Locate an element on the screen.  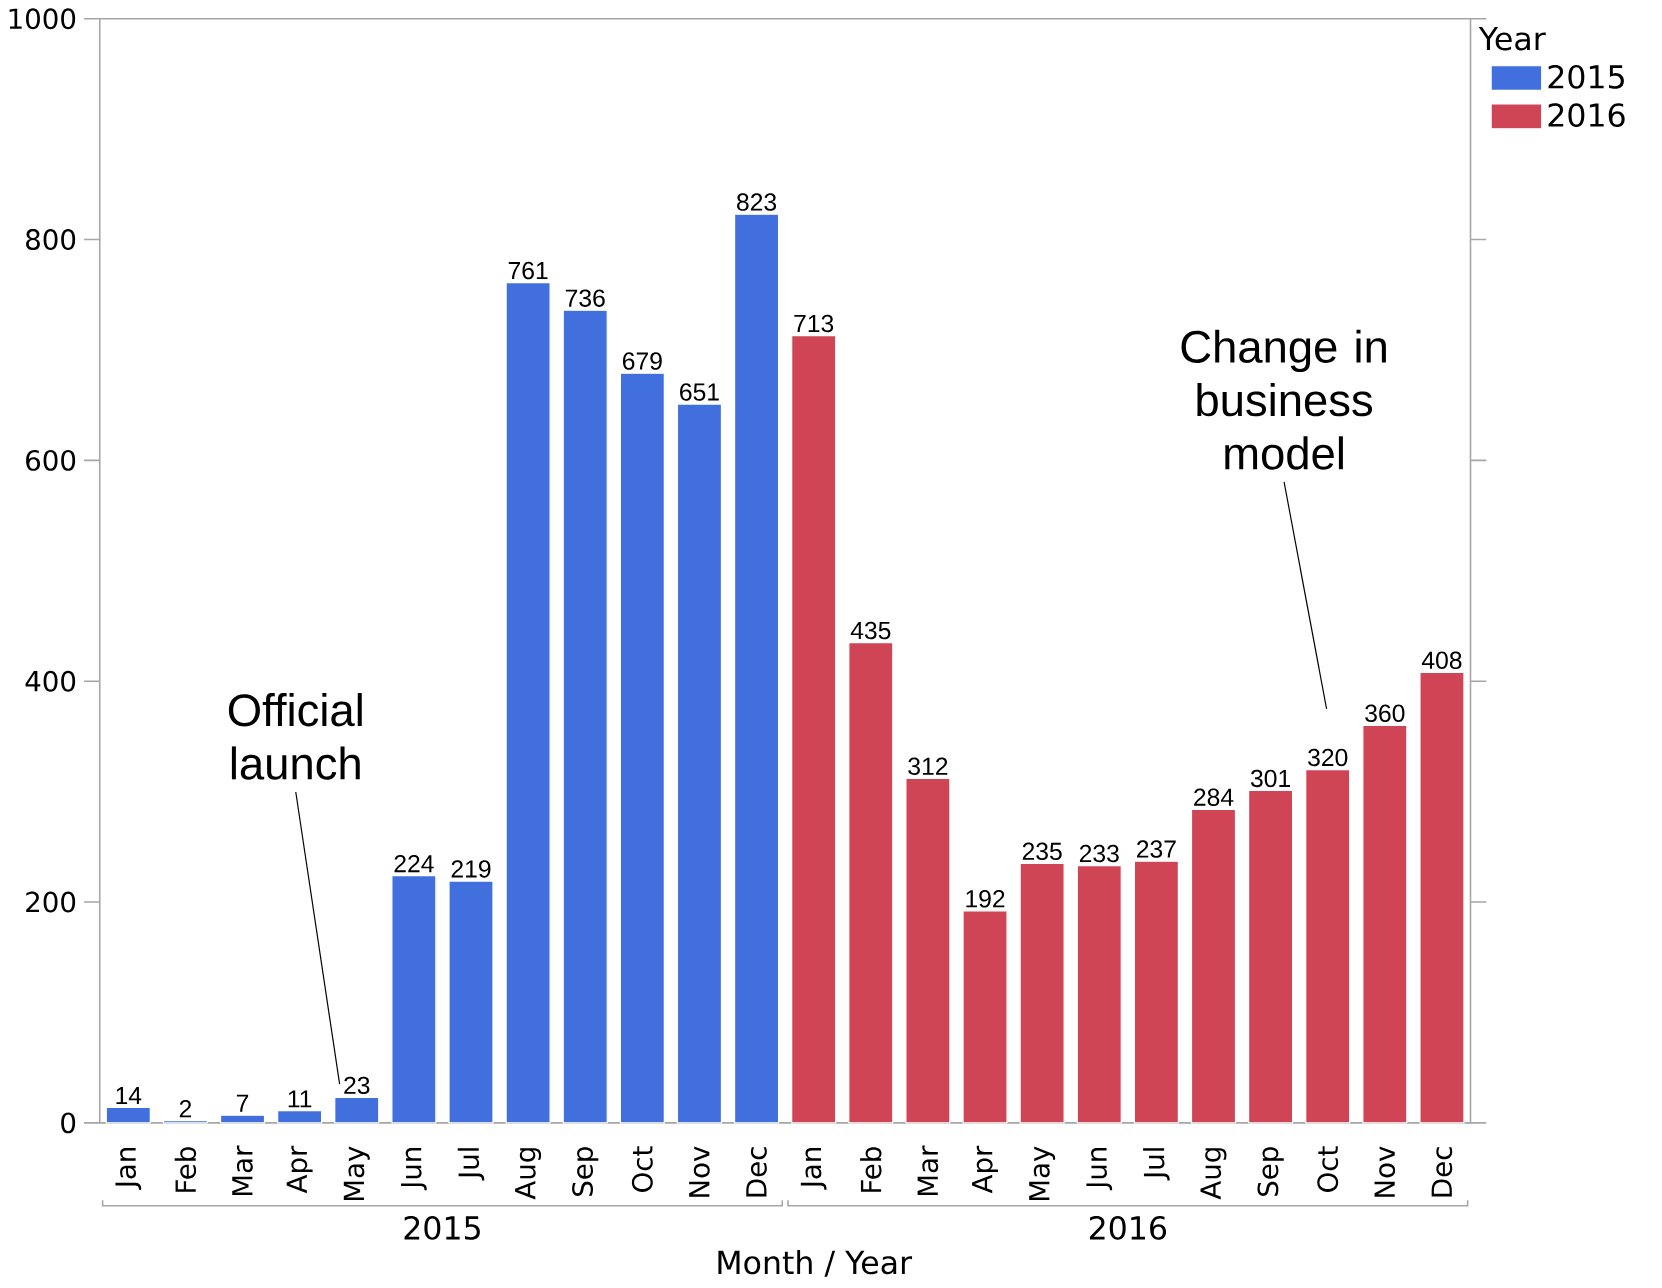
data-label: 233 is located at coordinates (1099, 853).